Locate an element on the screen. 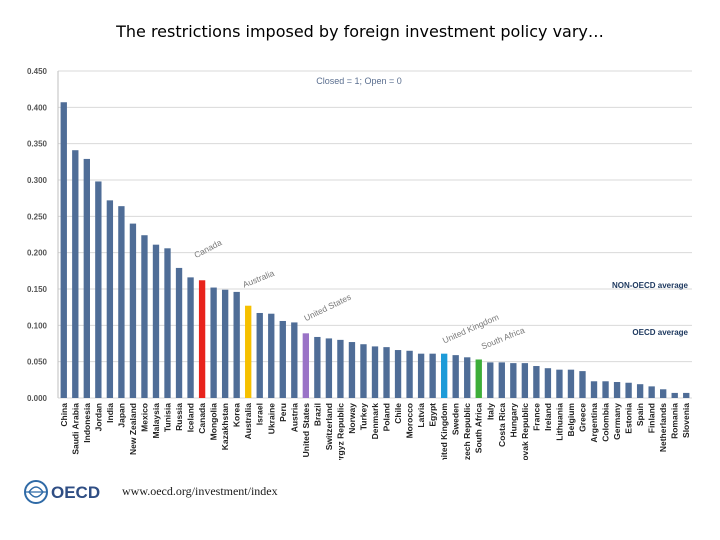 The image size is (720, 540). oecd-logo: OECD is located at coordinates (62, 492).